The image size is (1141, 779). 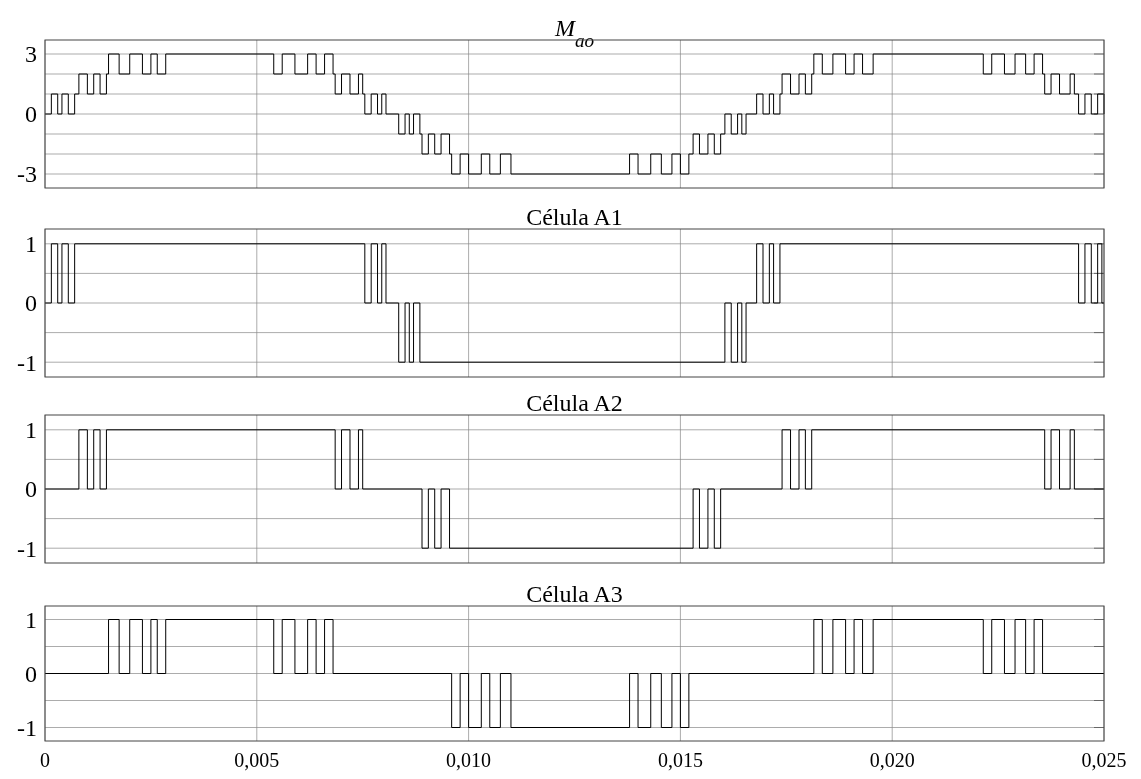 I want to click on chart-title: Célula A1, so click(x=574, y=217).